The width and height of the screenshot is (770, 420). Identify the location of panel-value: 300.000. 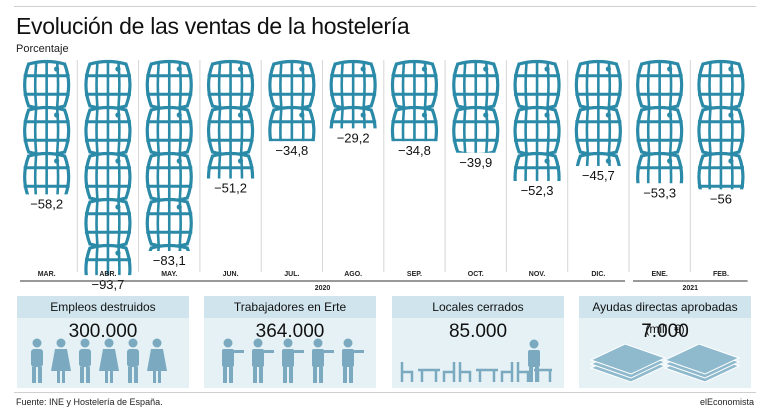
(103, 331).